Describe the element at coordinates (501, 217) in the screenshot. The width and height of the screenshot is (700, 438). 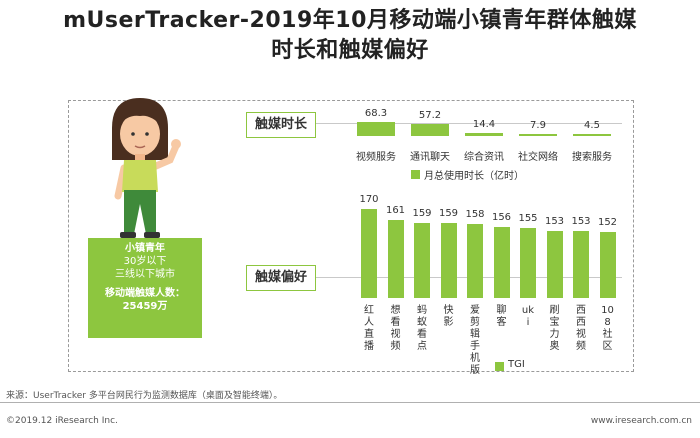
I see `tgi-value-label: 156` at that location.